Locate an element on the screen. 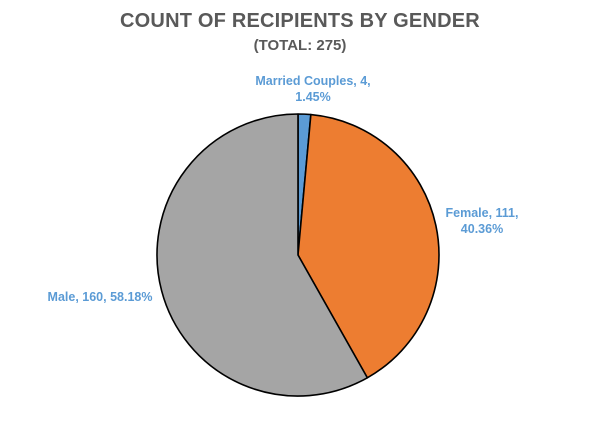 This screenshot has width=600, height=429. chart-title: COUNT OF RECIPIENTS BY GENDER is located at coordinates (300, 21).